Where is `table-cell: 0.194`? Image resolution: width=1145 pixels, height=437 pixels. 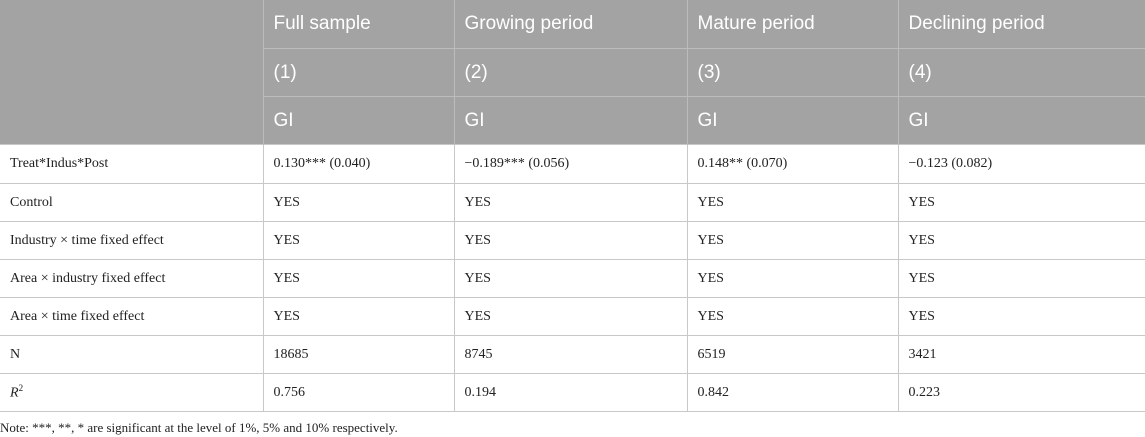
table-cell: 0.194 is located at coordinates (570, 392).